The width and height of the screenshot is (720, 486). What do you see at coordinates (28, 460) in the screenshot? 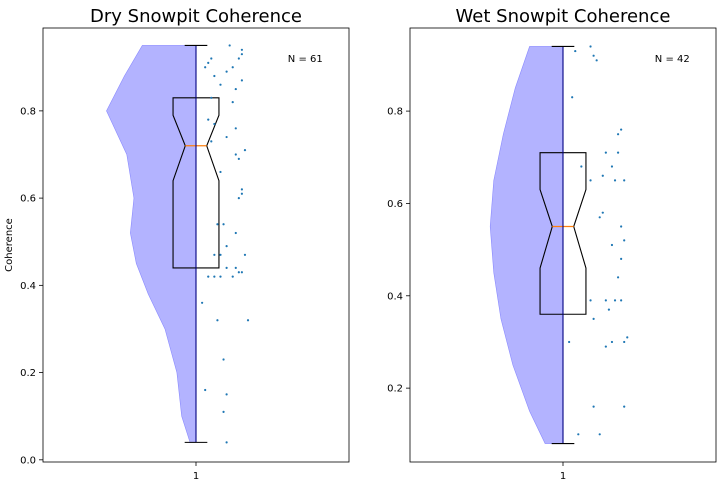
I see `y-tick-label: 0.0` at bounding box center [28, 460].